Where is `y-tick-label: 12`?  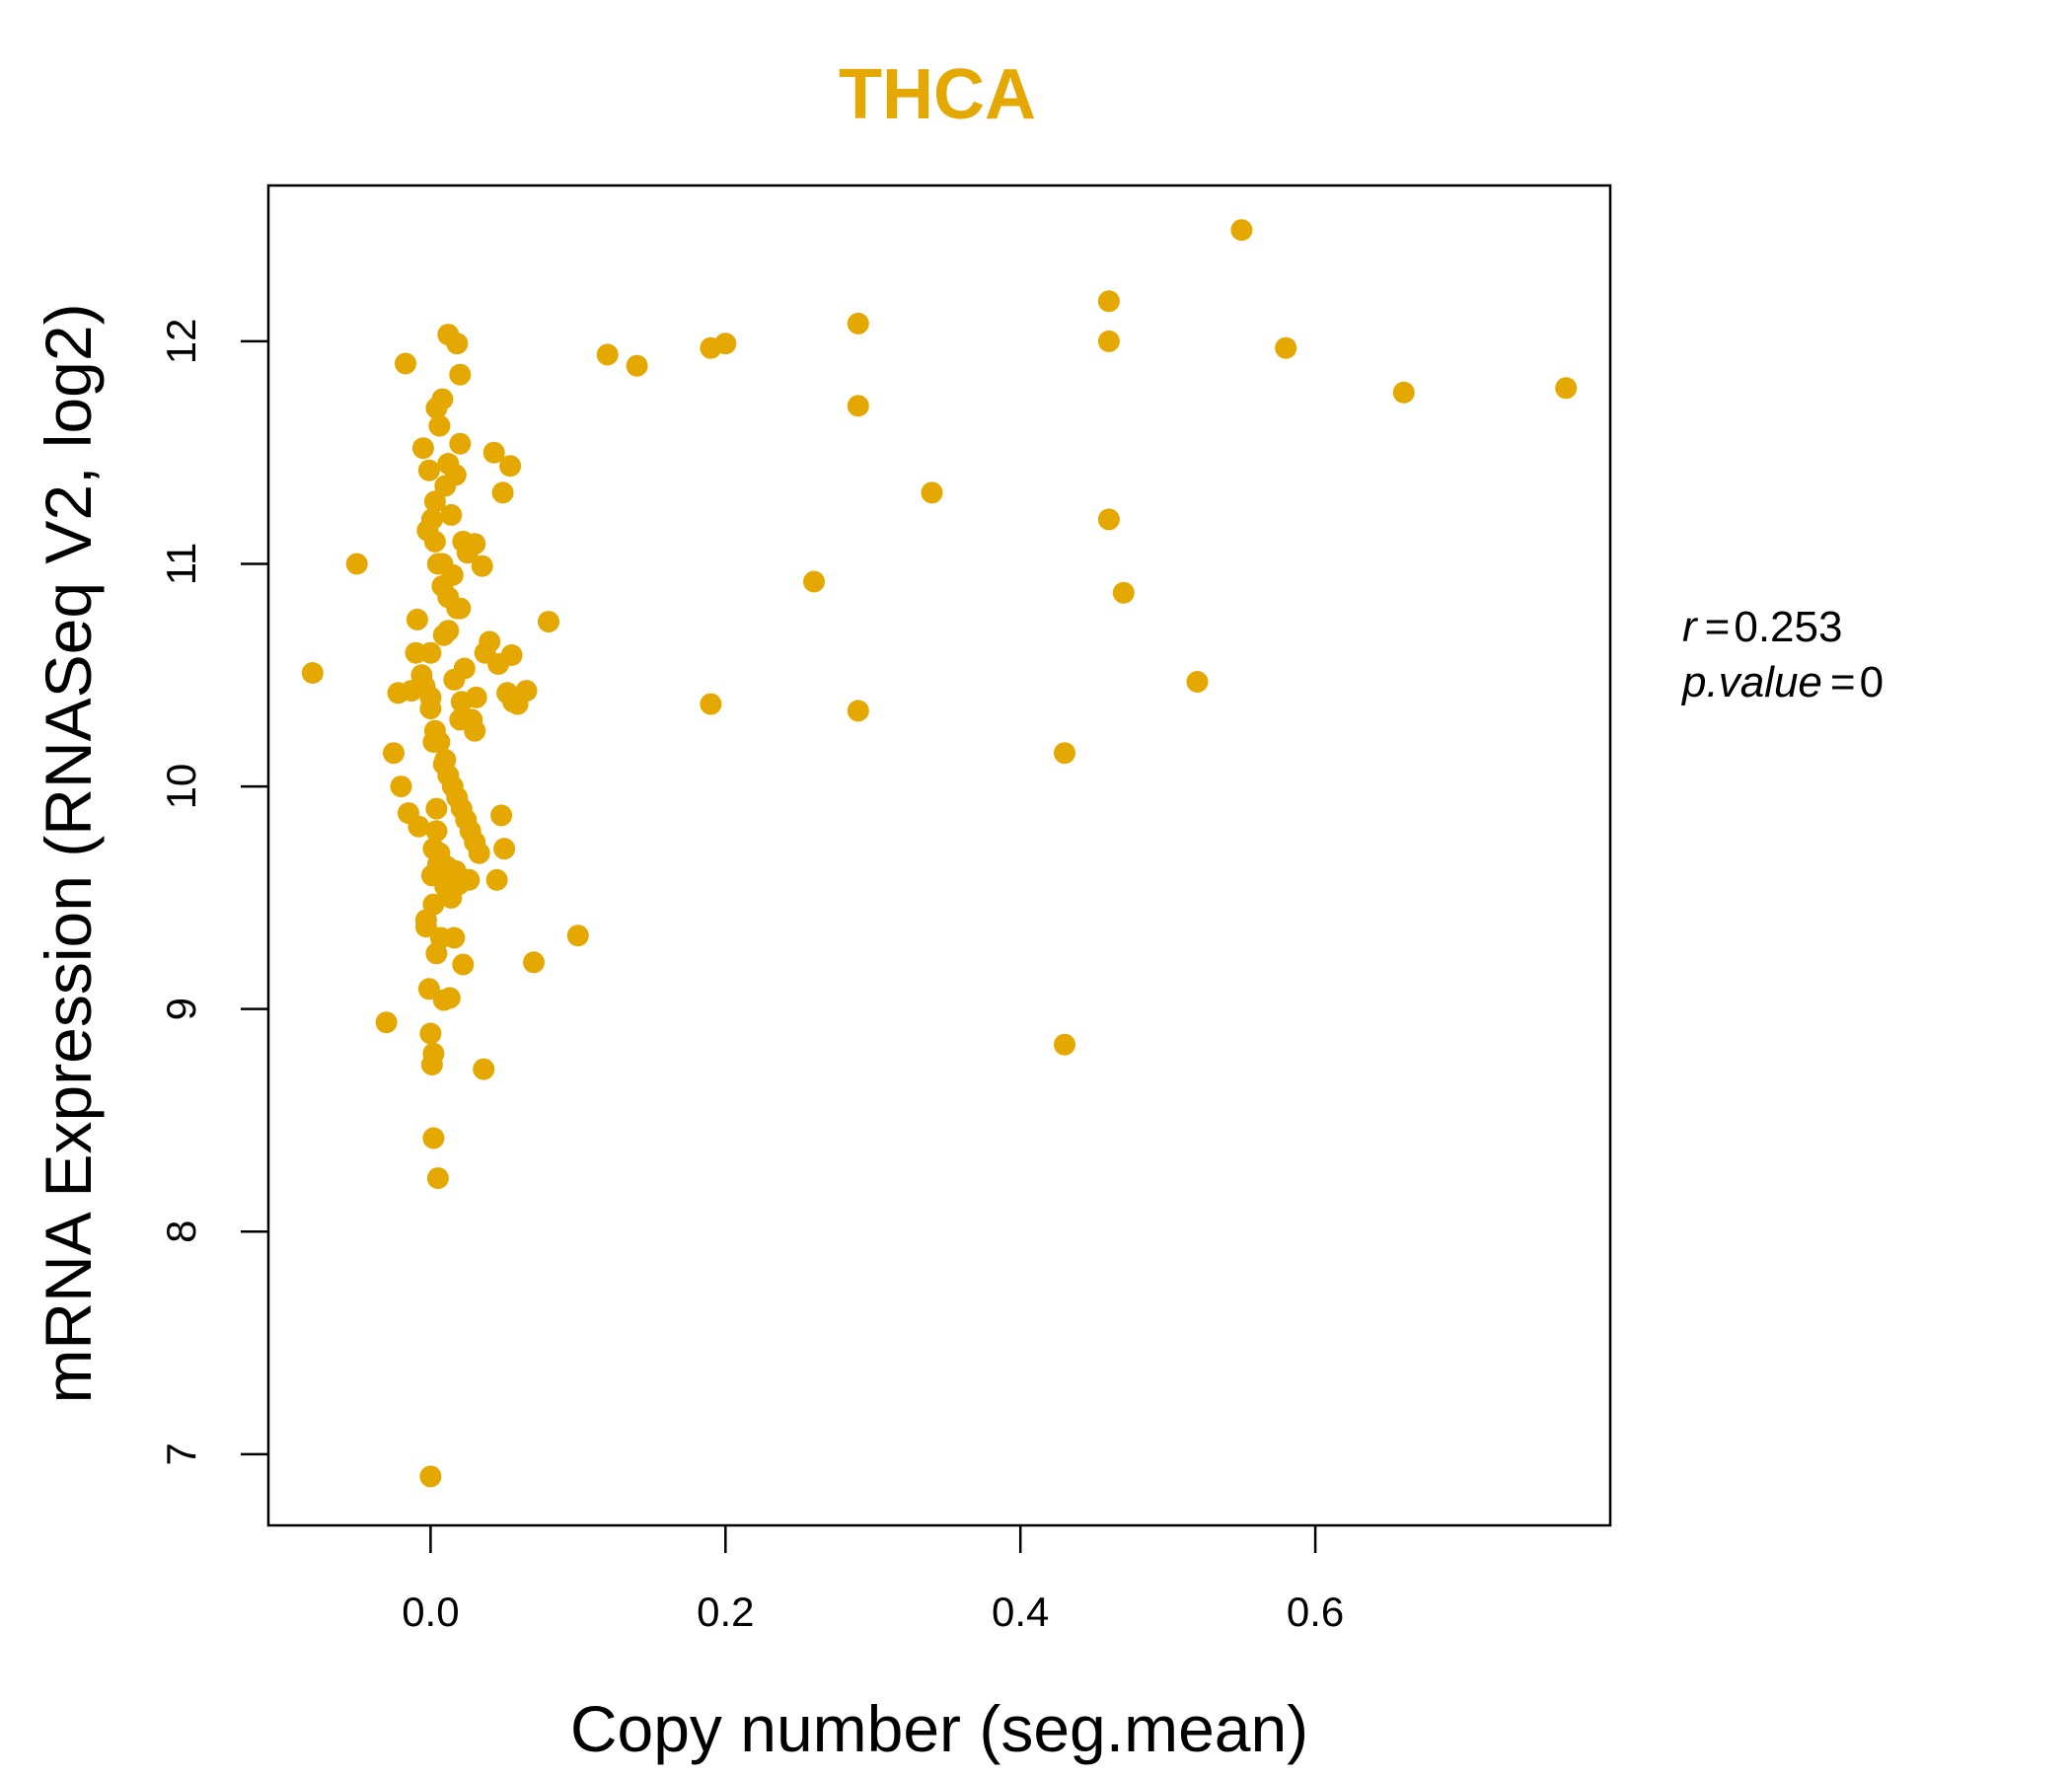 y-tick-label: 12 is located at coordinates (181, 342).